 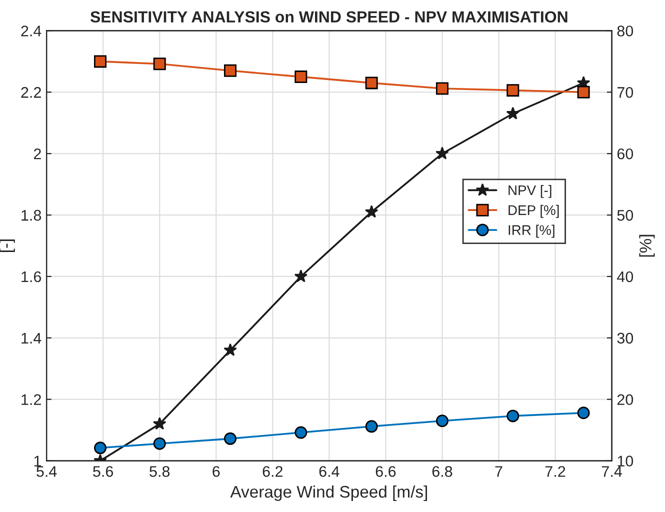 I want to click on x-tick-label: 5.6, so click(x=103, y=471).